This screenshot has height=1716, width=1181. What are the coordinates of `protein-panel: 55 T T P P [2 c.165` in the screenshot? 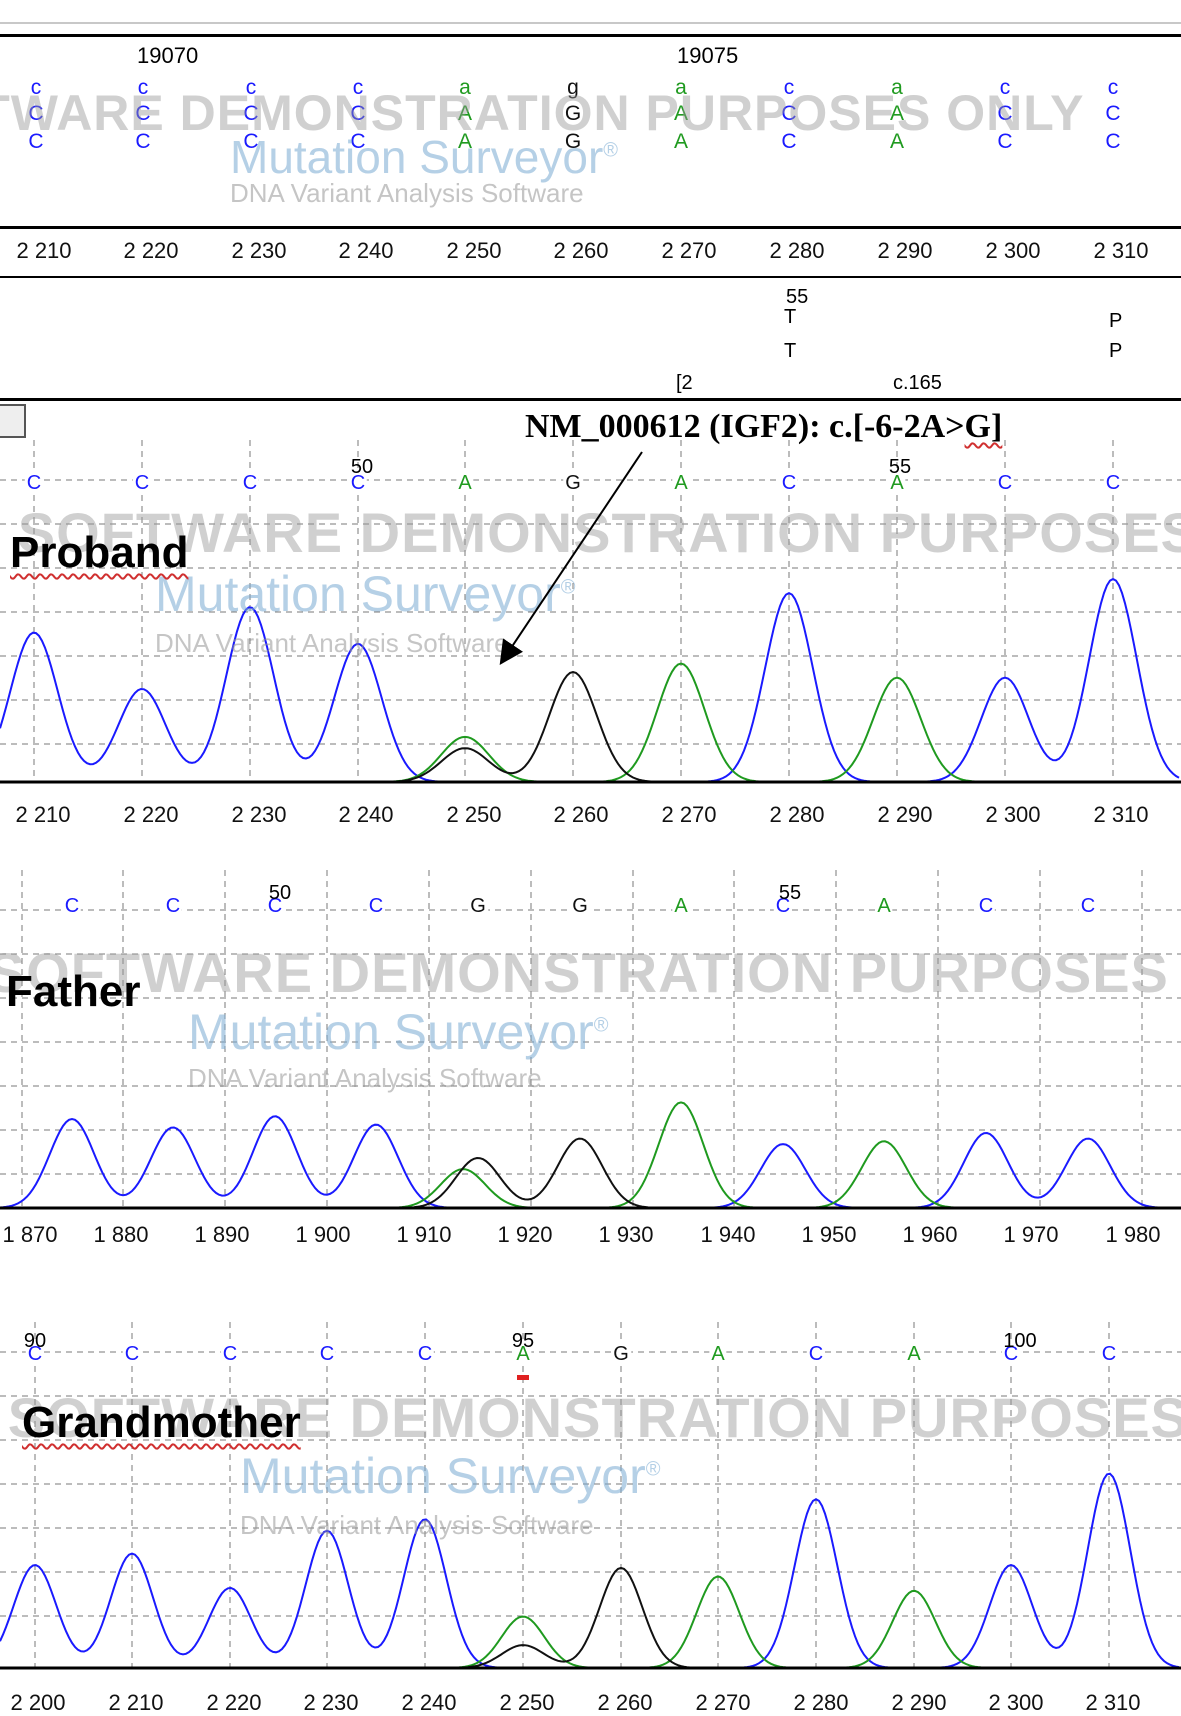 It's located at (590, 338).